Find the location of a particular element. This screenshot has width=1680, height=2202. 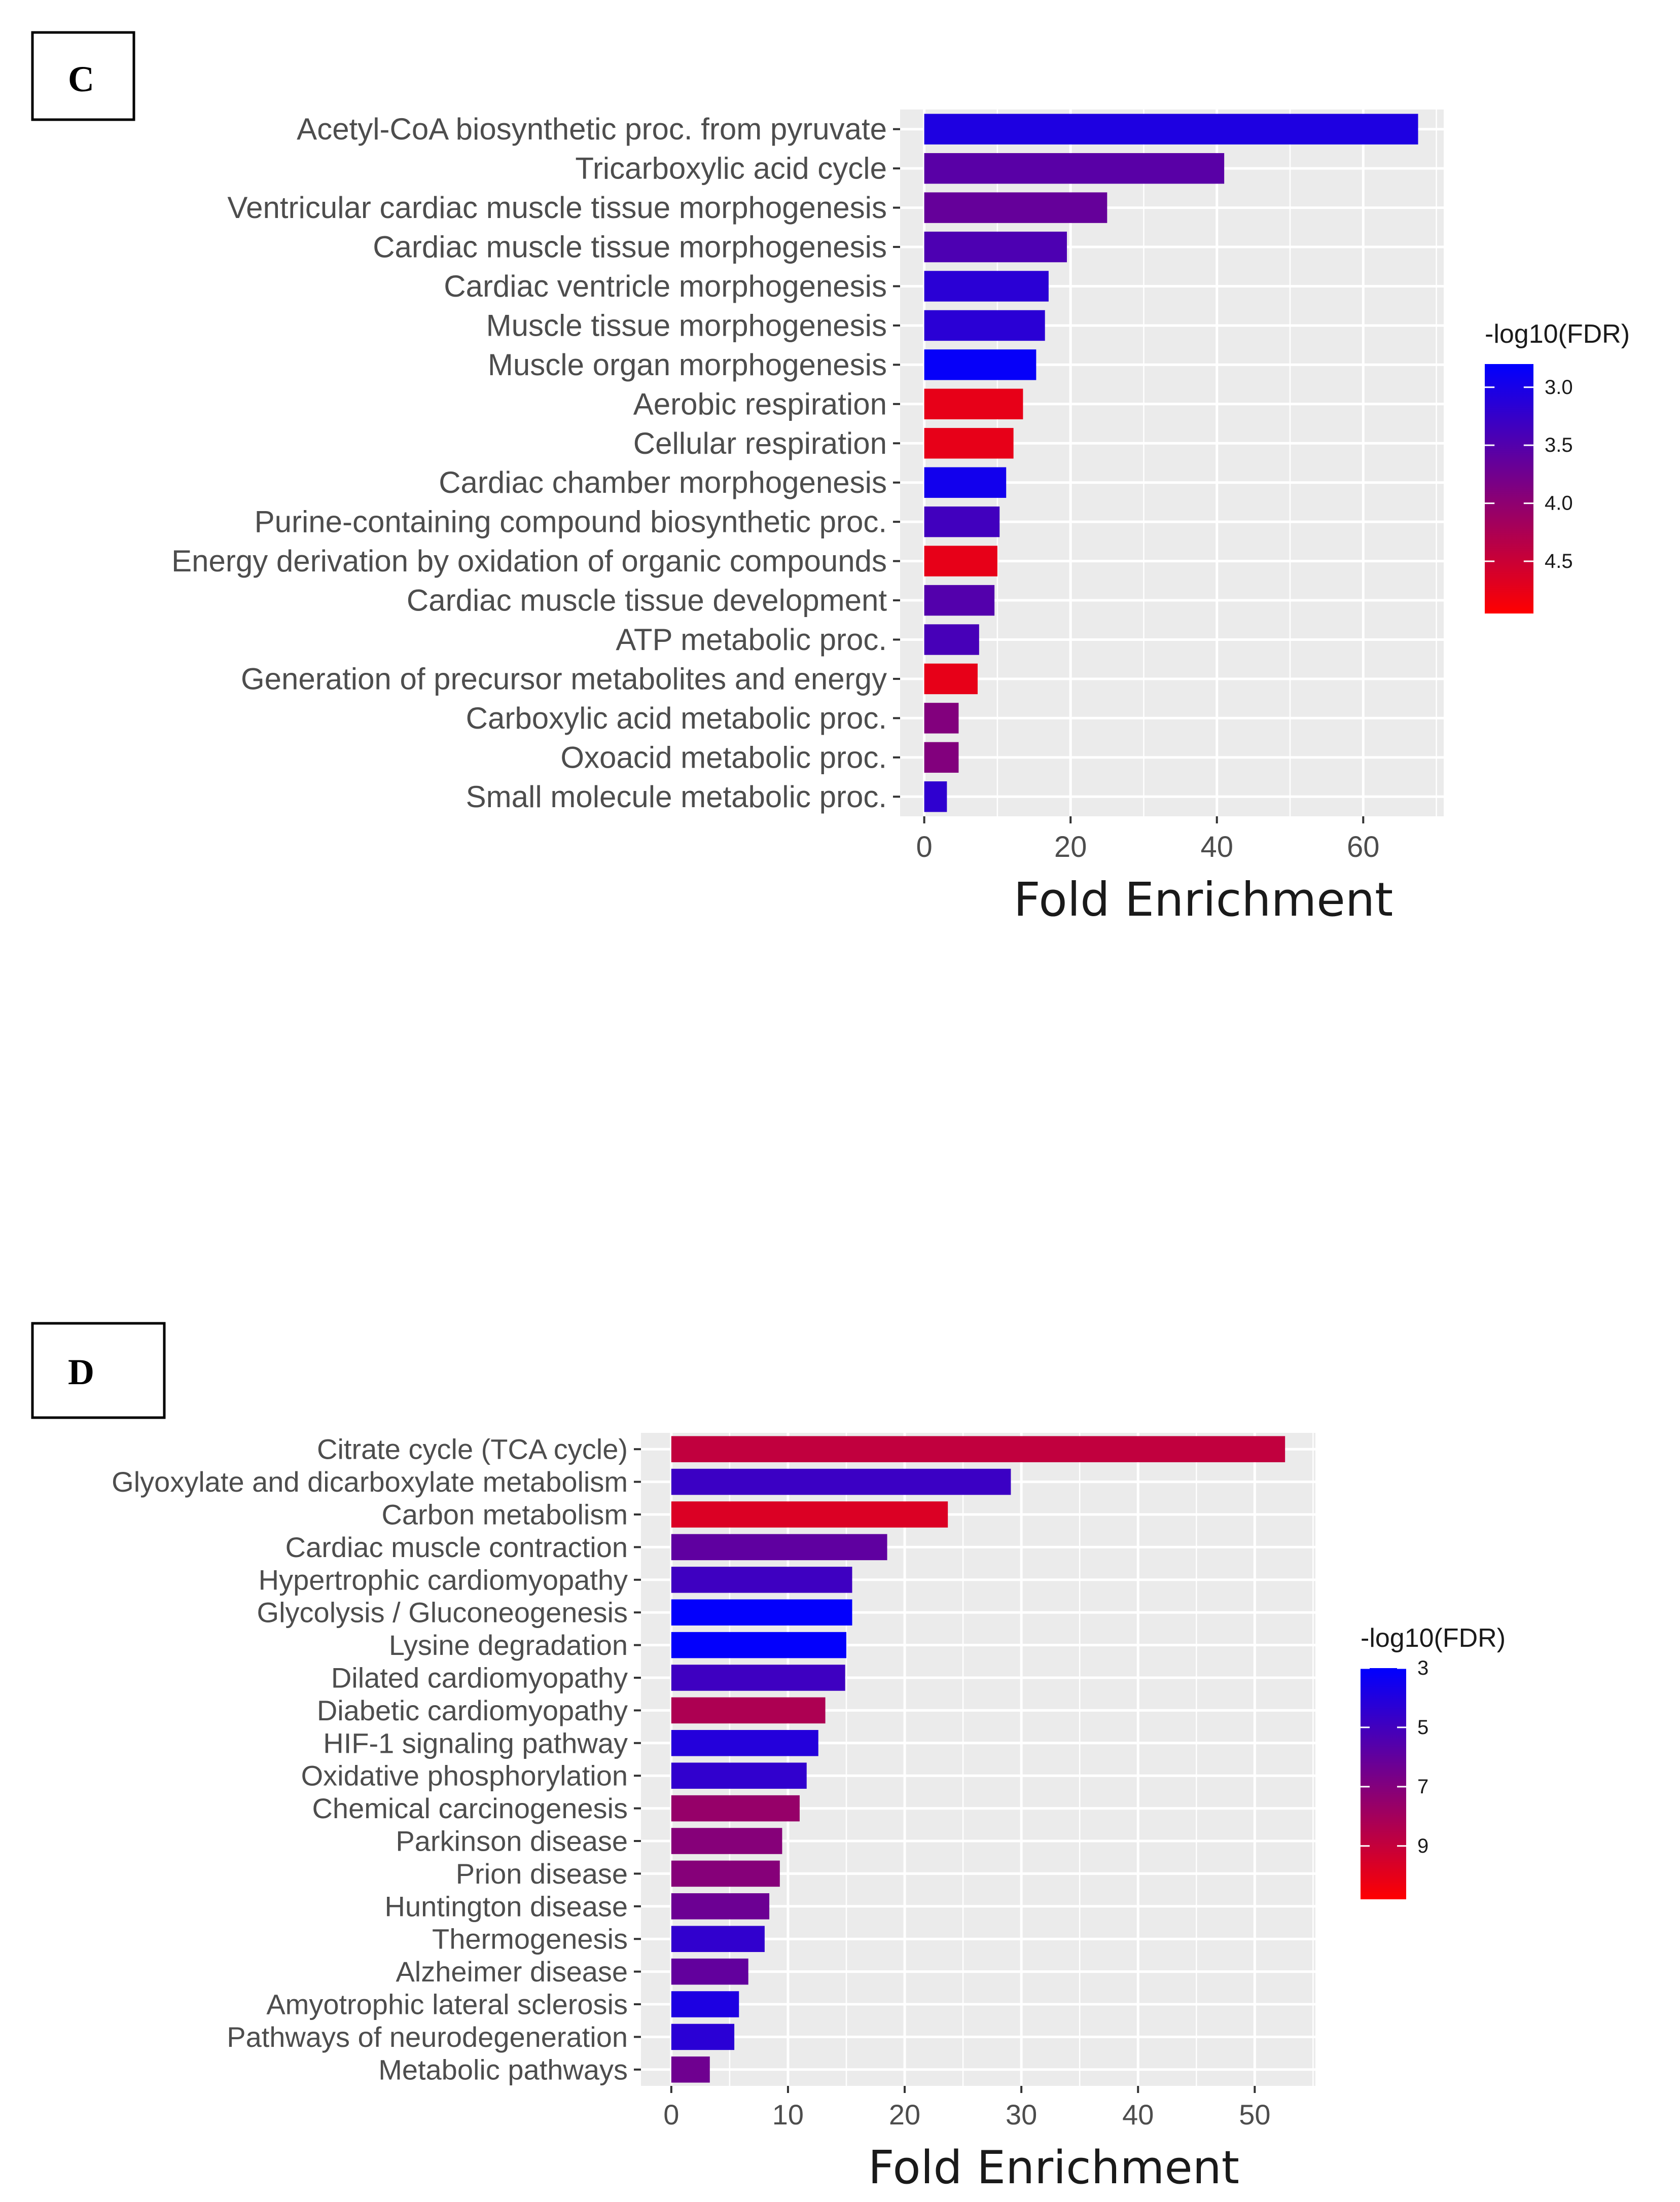

legend-colorbar-d is located at coordinates (1384, 1783).